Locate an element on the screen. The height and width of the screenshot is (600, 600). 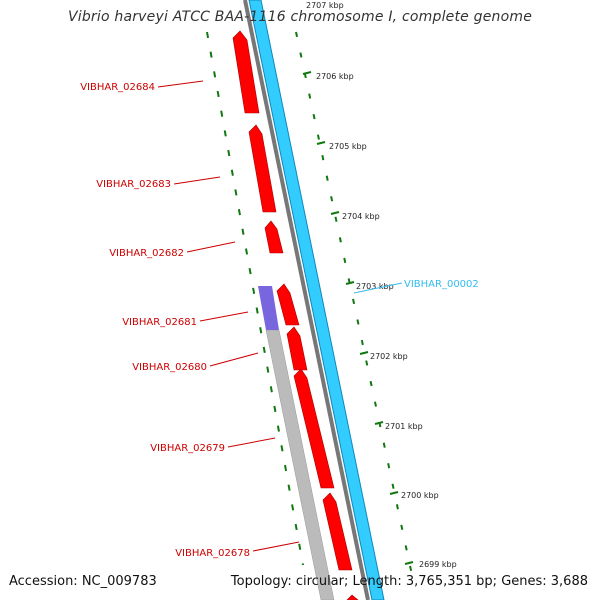
topology-text: Topology: circular; is located at coordinates (289, 581).